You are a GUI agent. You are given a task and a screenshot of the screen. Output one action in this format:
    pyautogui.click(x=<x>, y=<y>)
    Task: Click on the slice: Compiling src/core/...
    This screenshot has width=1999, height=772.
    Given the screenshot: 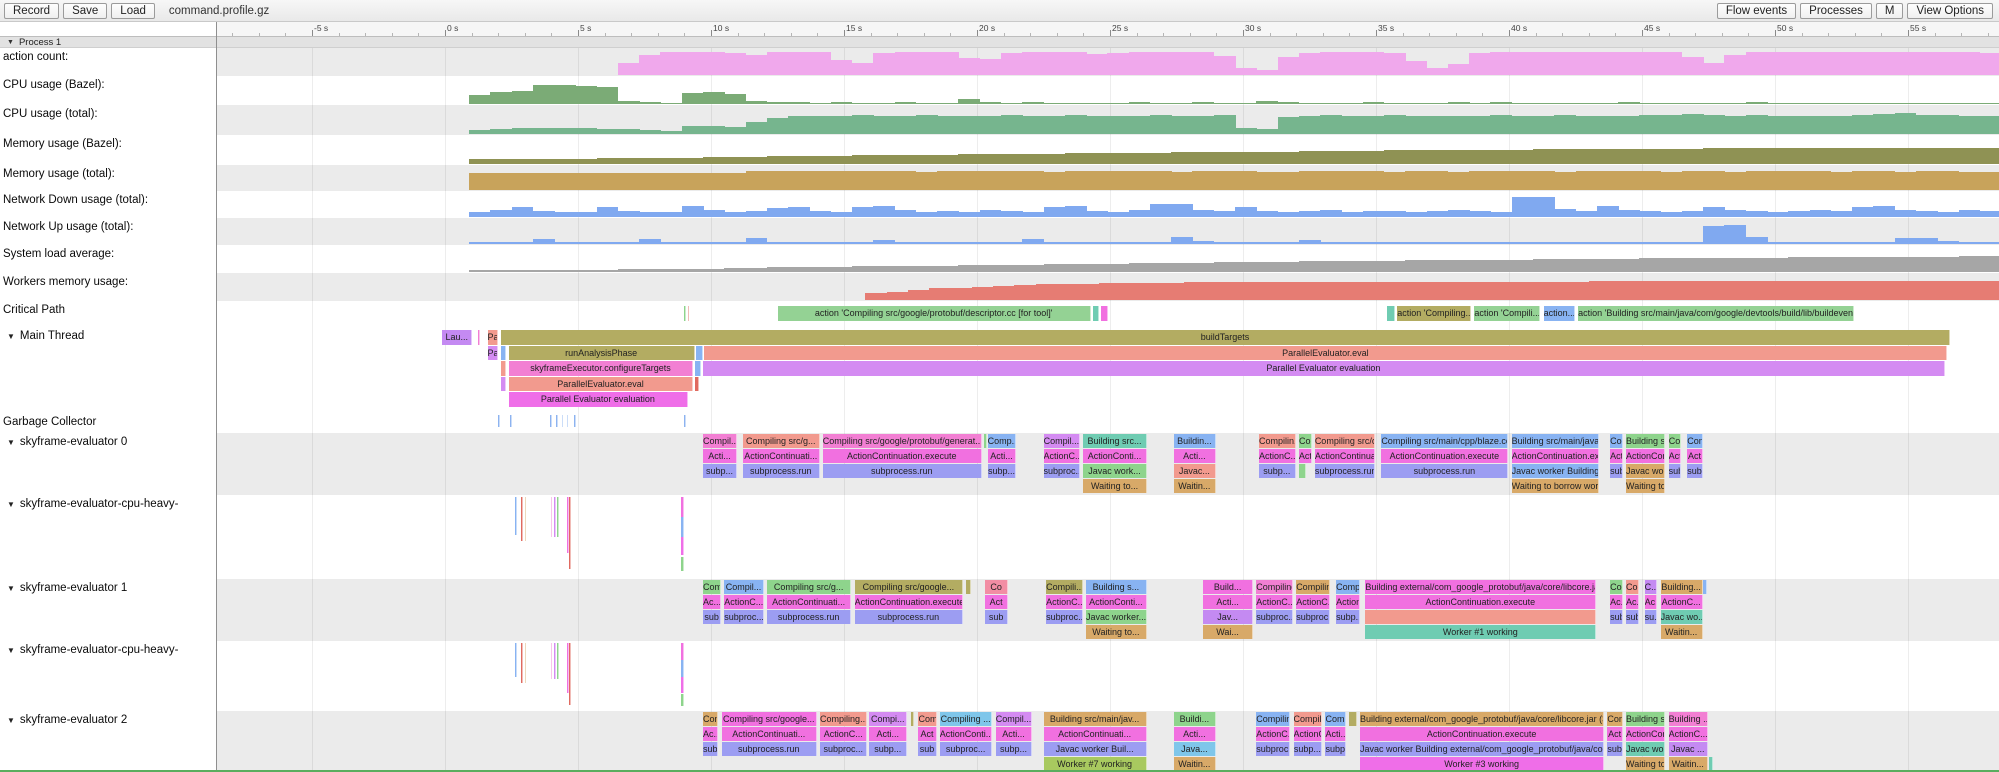 What is the action you would take?
    pyautogui.click(x=1345, y=441)
    